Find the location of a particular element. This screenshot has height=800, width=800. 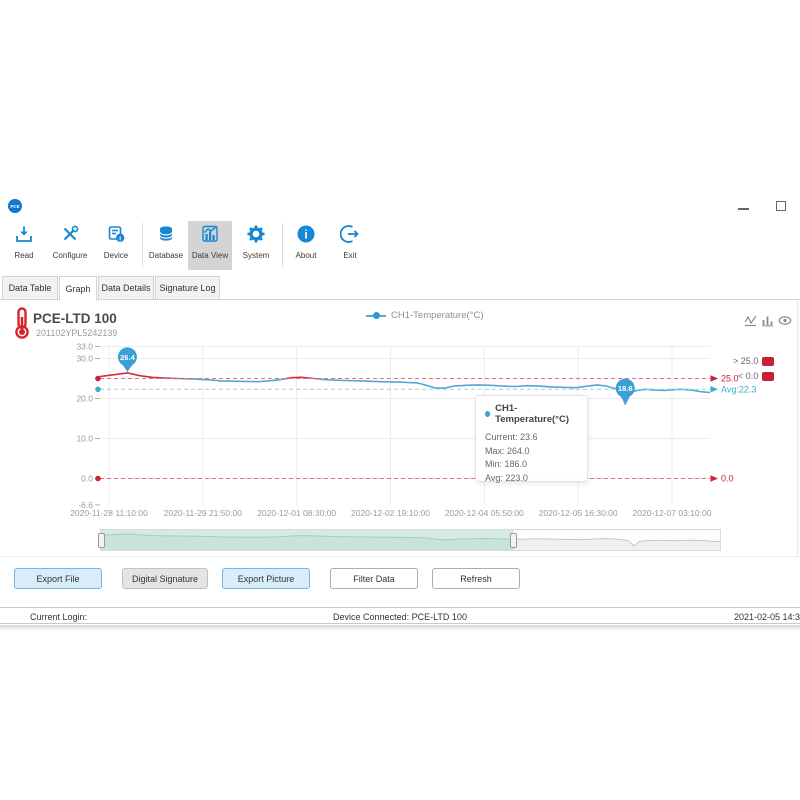

x-tick-label: 2020-12-05 16:30:00 is located at coordinates (578, 513).